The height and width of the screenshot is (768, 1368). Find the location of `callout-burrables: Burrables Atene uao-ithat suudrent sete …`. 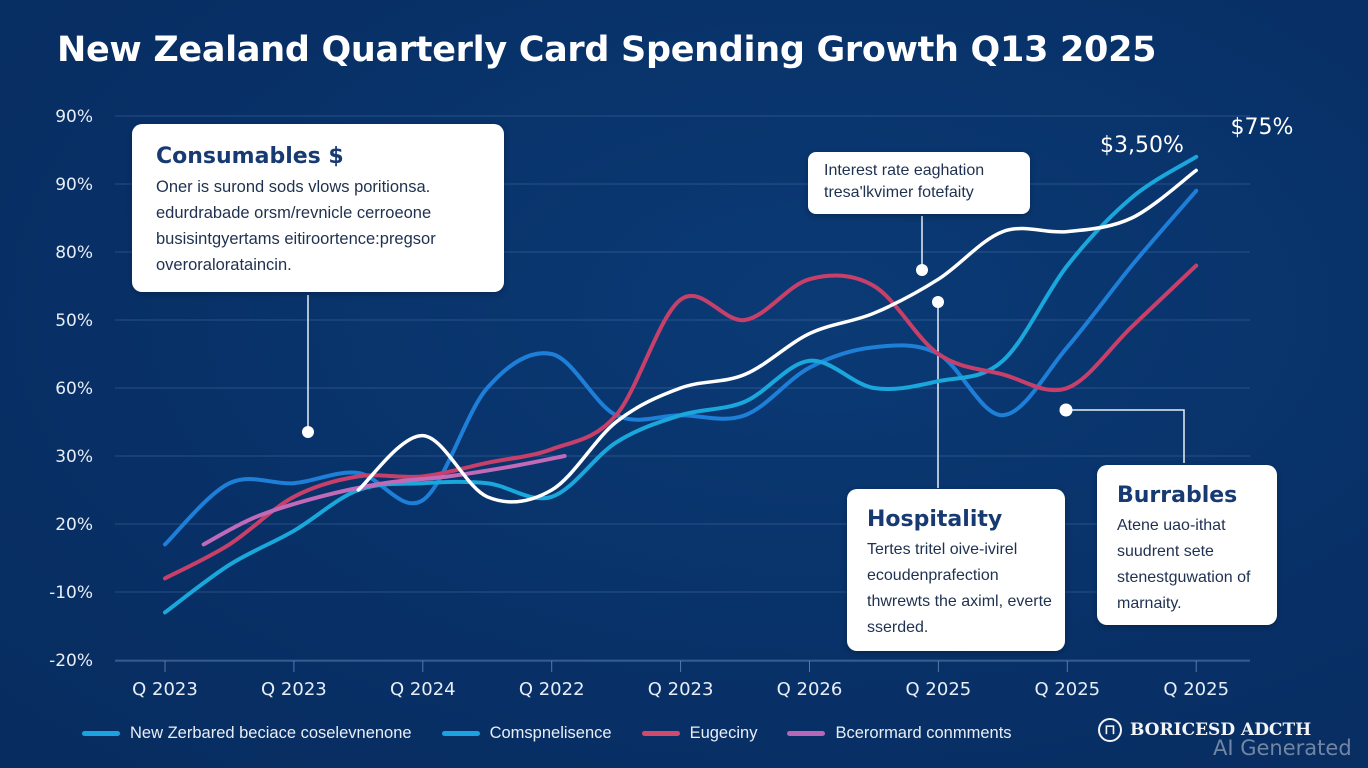

callout-burrables: Burrables Atene uao-ithat suudrent sete … is located at coordinates (1187, 545).